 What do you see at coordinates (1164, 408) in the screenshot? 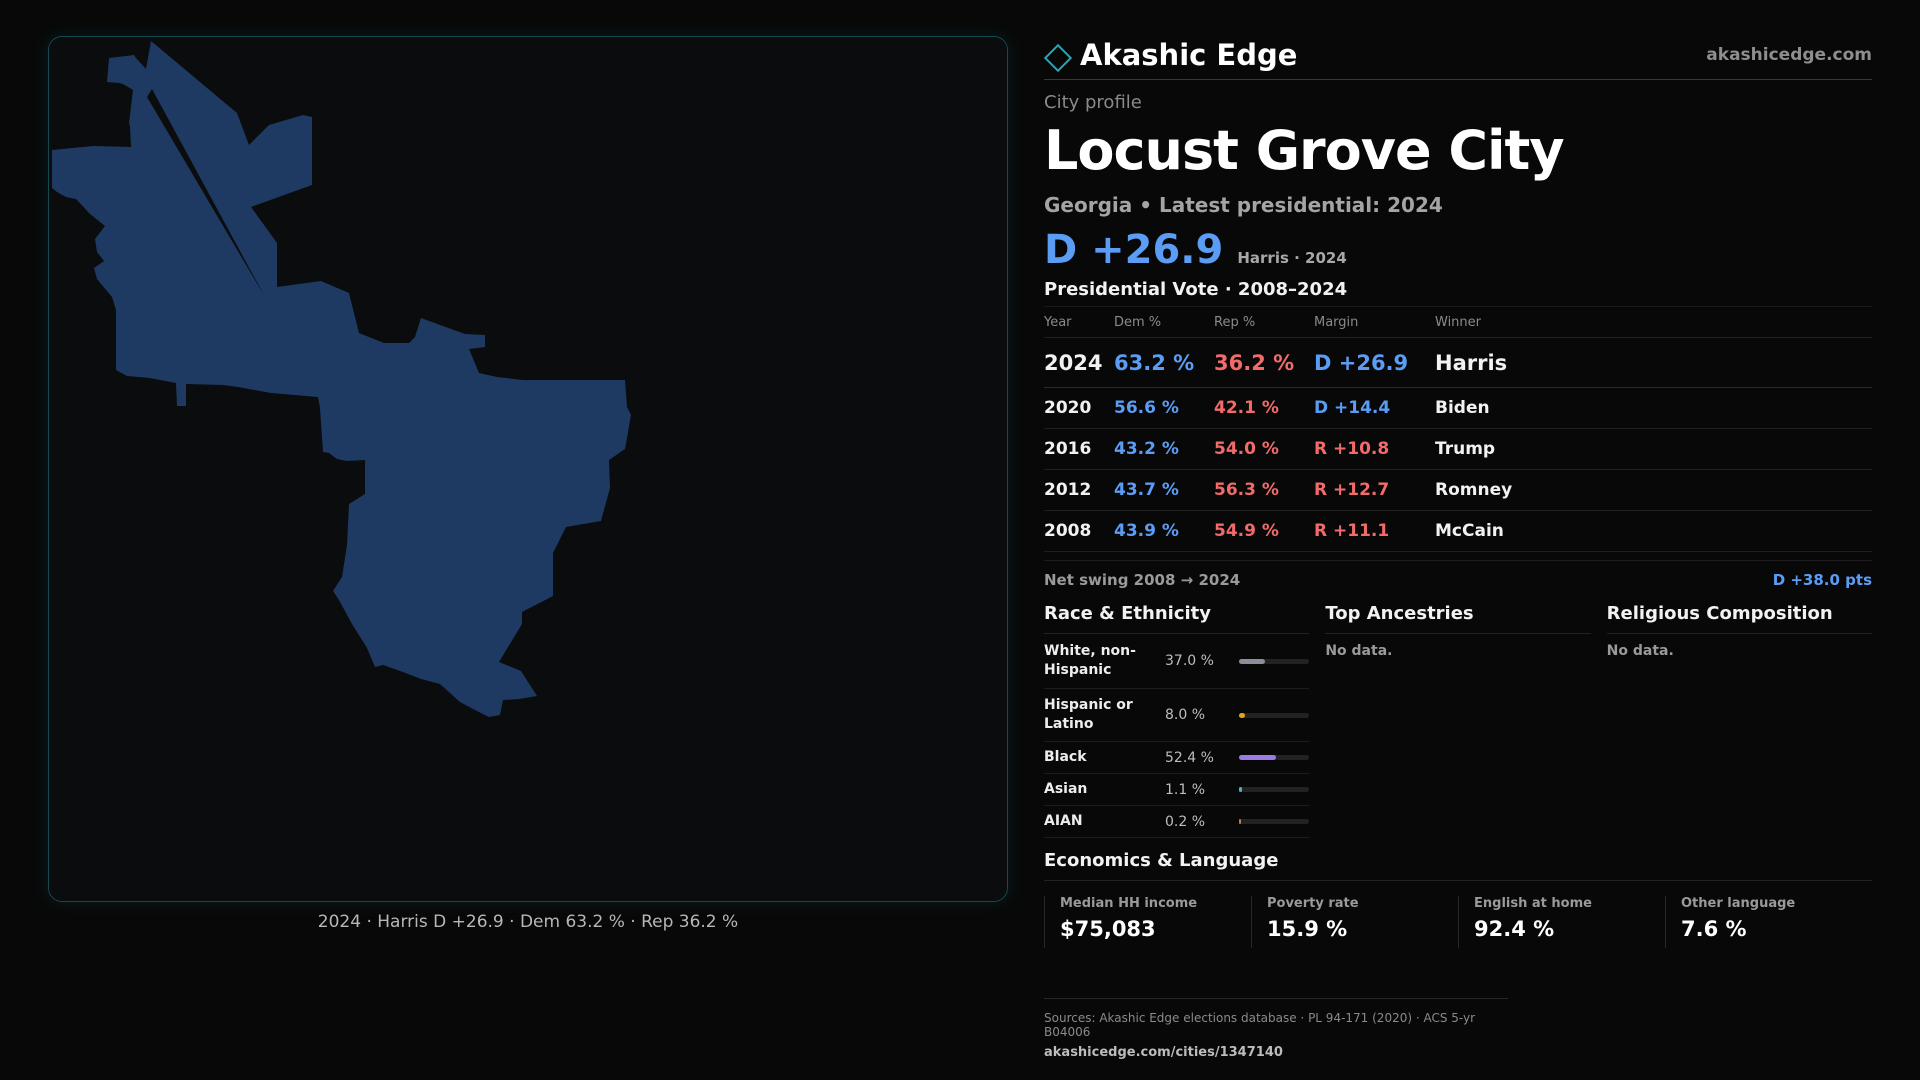
I see `cell-dem: 56.6 %` at bounding box center [1164, 408].